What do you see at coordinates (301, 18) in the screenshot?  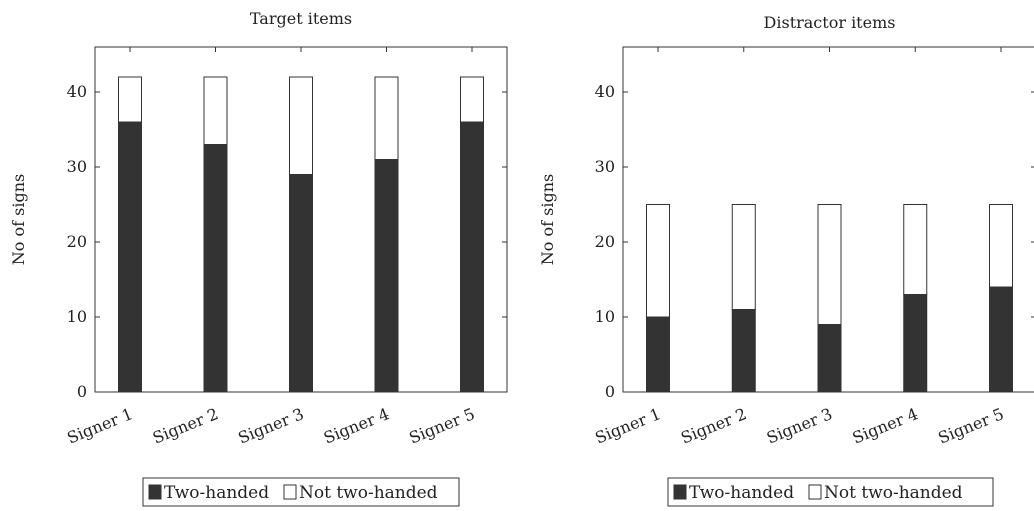 I see `chart-title: Target items` at bounding box center [301, 18].